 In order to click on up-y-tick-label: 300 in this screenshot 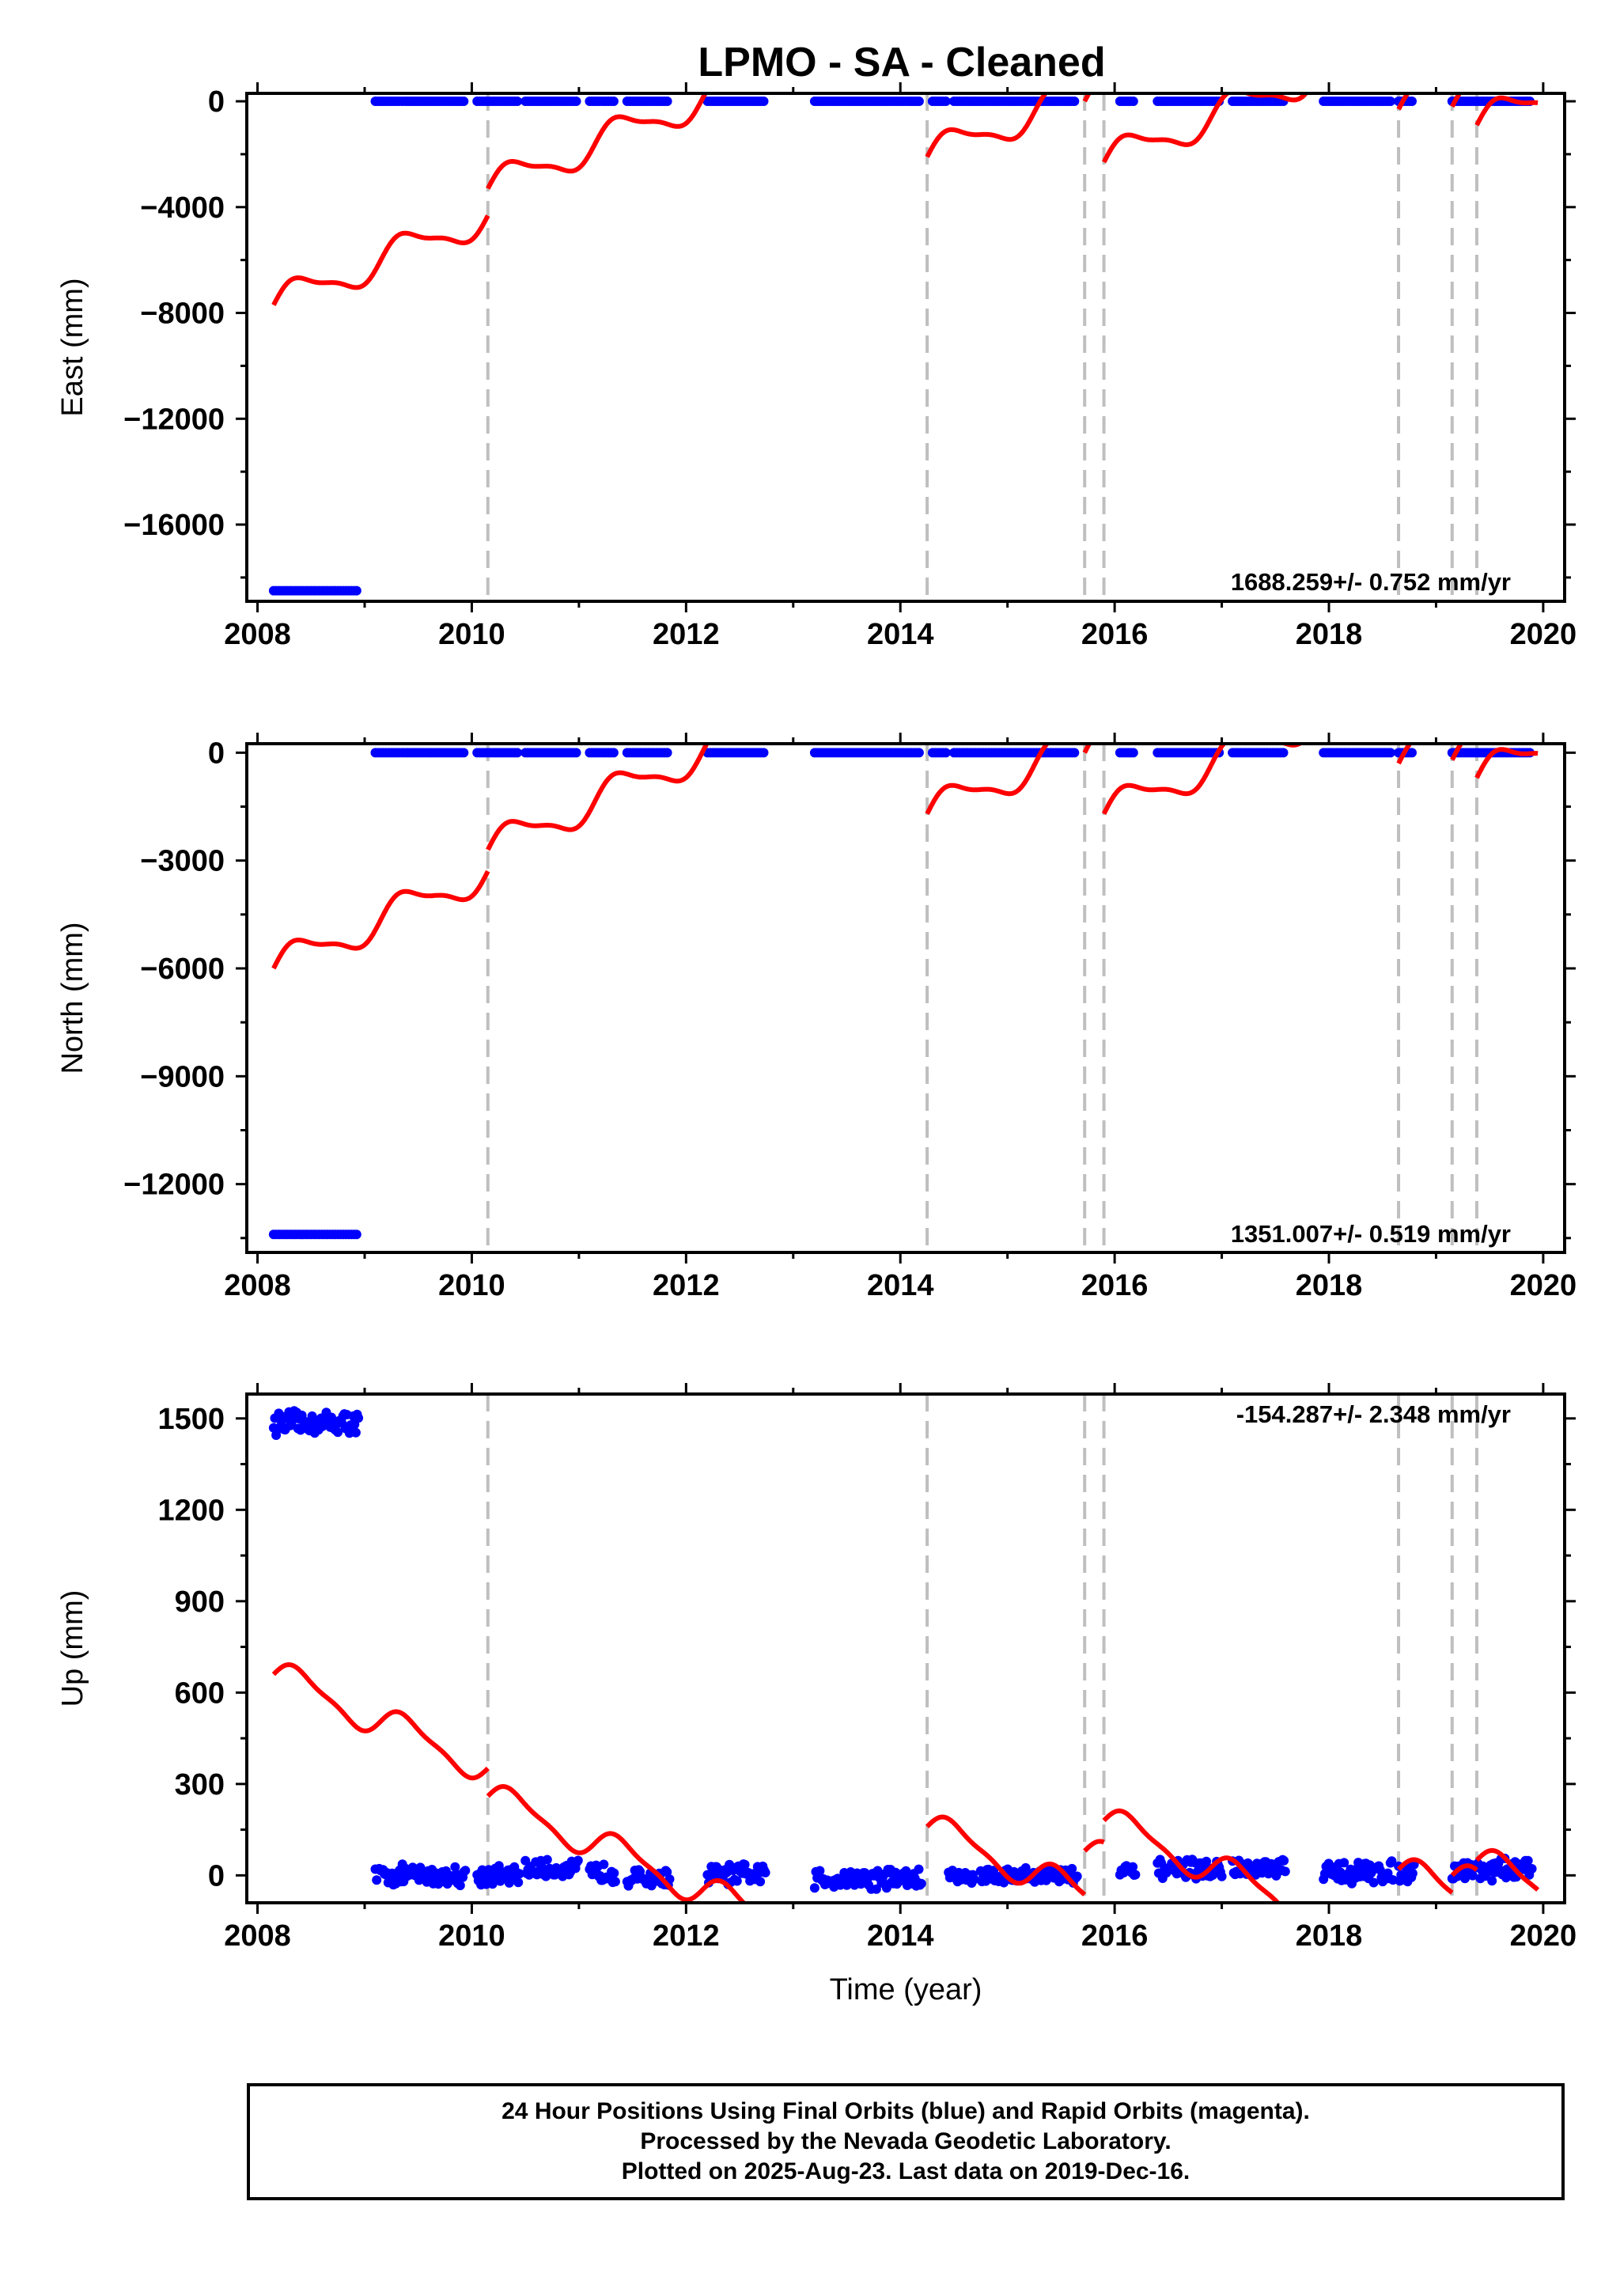, I will do `click(200, 1785)`.